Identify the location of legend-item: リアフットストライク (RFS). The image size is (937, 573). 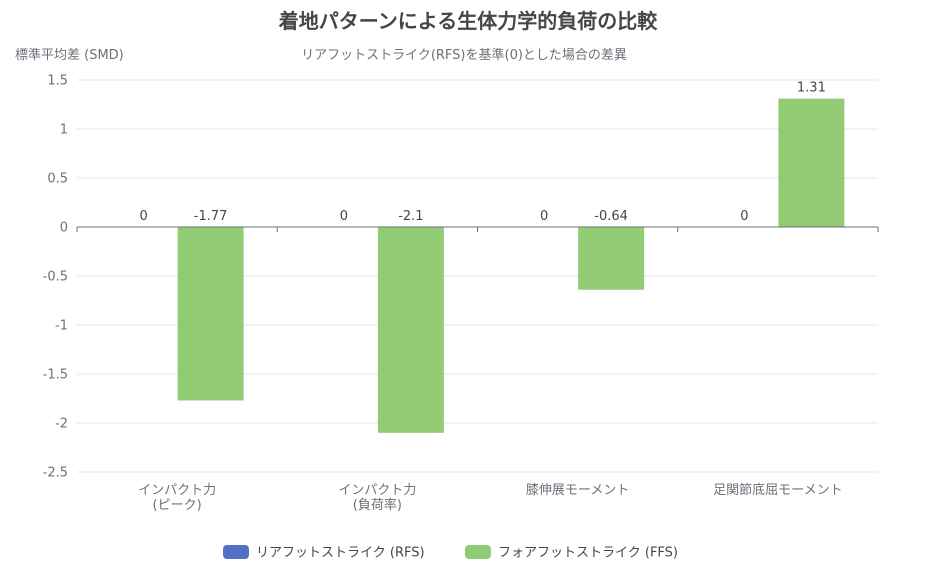
(324, 553).